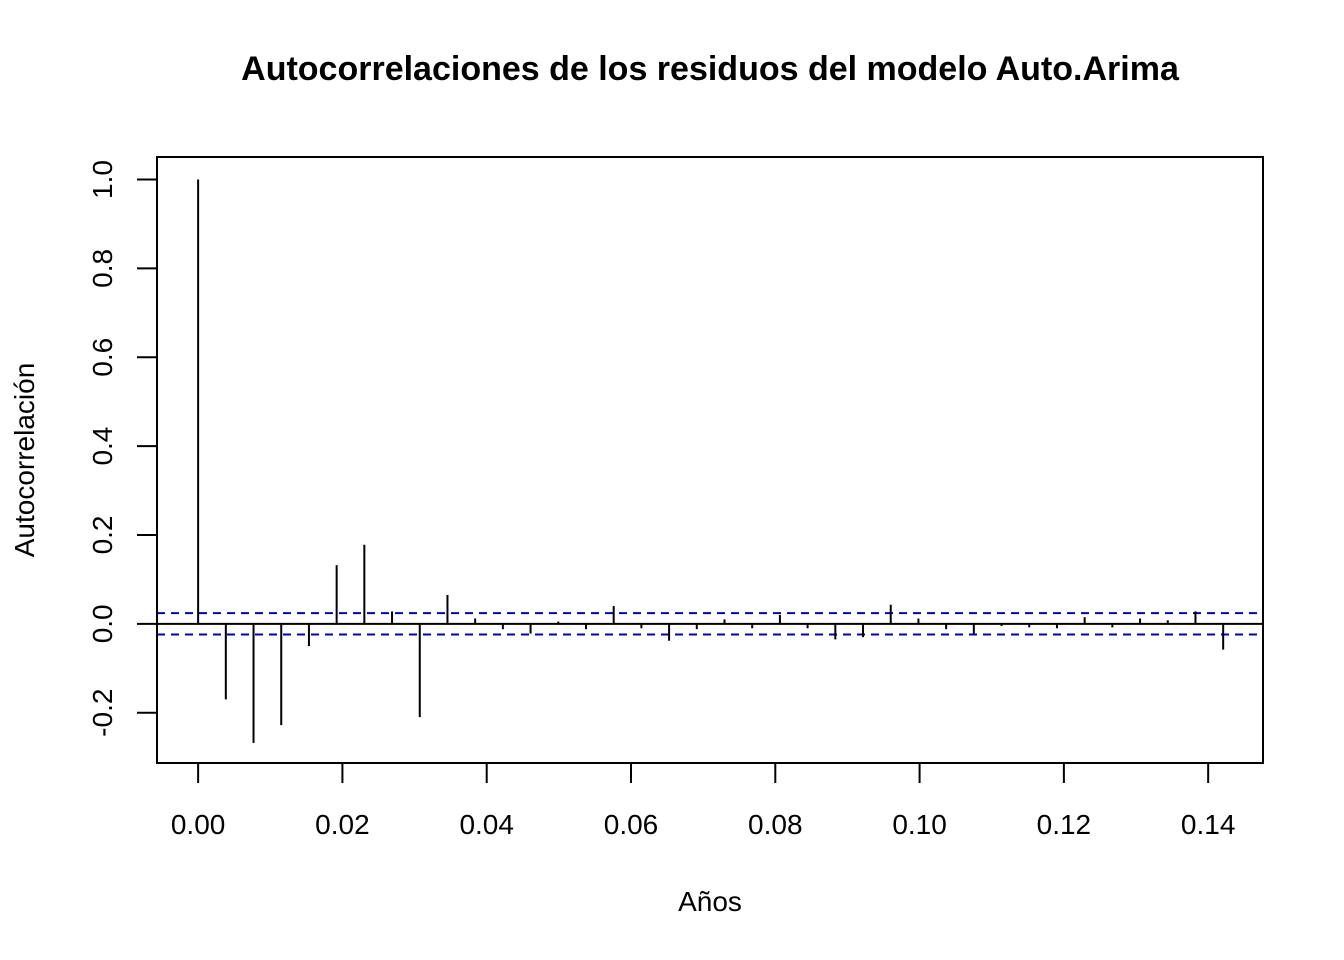 This screenshot has height=960, width=1344. Describe the element at coordinates (631, 824) in the screenshot. I see `x-tick-label: 0.06` at that location.